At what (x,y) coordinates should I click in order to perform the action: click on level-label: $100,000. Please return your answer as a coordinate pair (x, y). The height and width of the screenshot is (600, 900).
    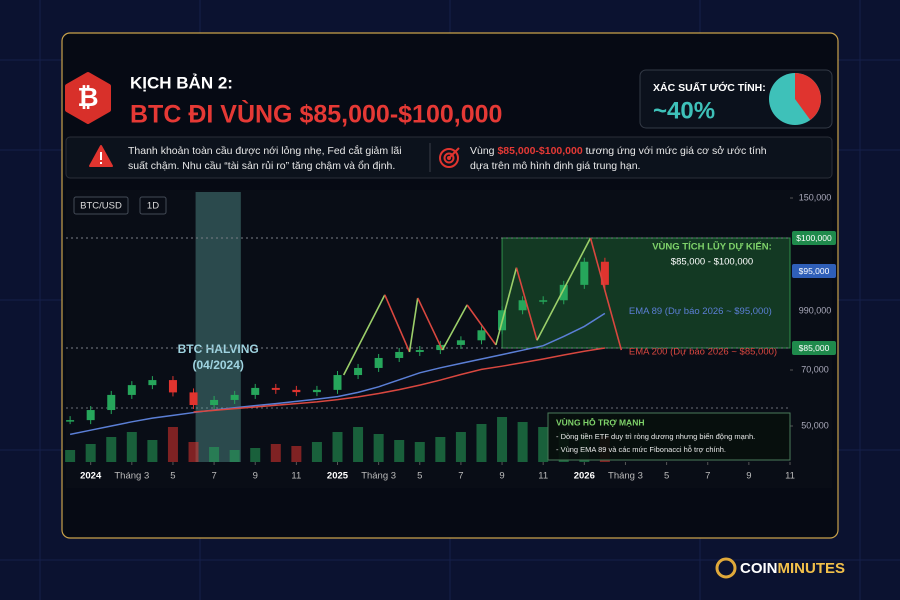
    Looking at the image, I should click on (814, 238).